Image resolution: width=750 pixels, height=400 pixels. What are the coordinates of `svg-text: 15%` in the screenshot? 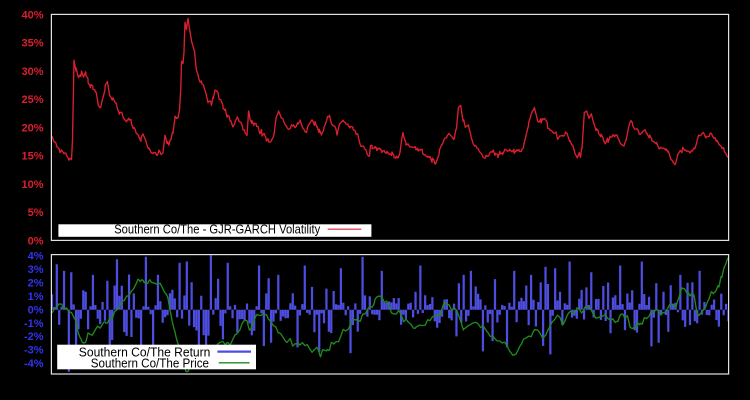 It's located at (32, 157).